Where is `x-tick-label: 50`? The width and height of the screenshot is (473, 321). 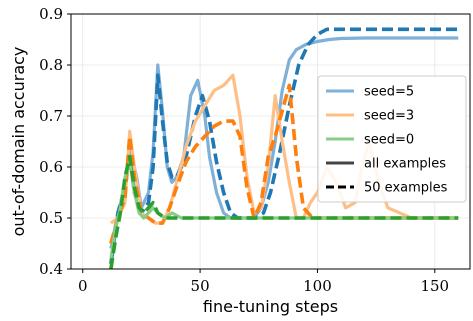 x-tick-label: 50 is located at coordinates (200, 286).